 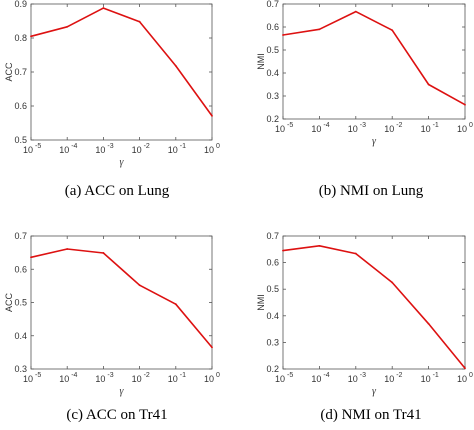 What do you see at coordinates (20, 38) in the screenshot?
I see `y-tick-label: 0.8` at bounding box center [20, 38].